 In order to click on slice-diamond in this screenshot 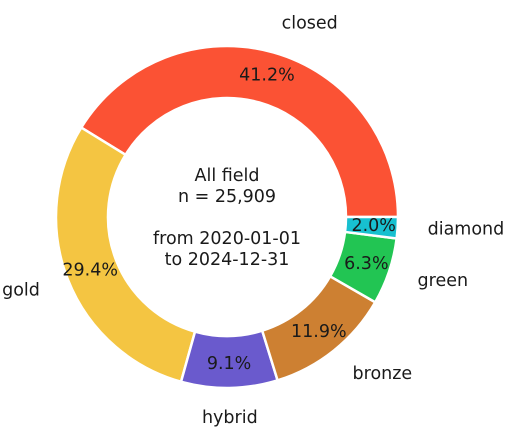, I will do `click(371, 227)`.